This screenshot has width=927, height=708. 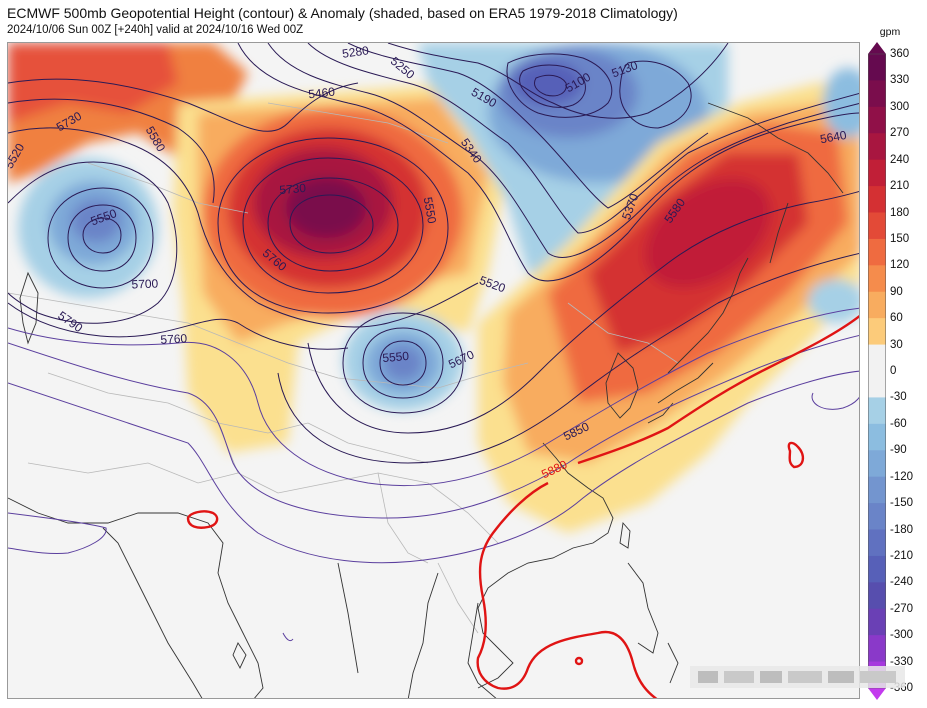 I want to click on colorbar-tick-label: 270, so click(x=900, y=133).